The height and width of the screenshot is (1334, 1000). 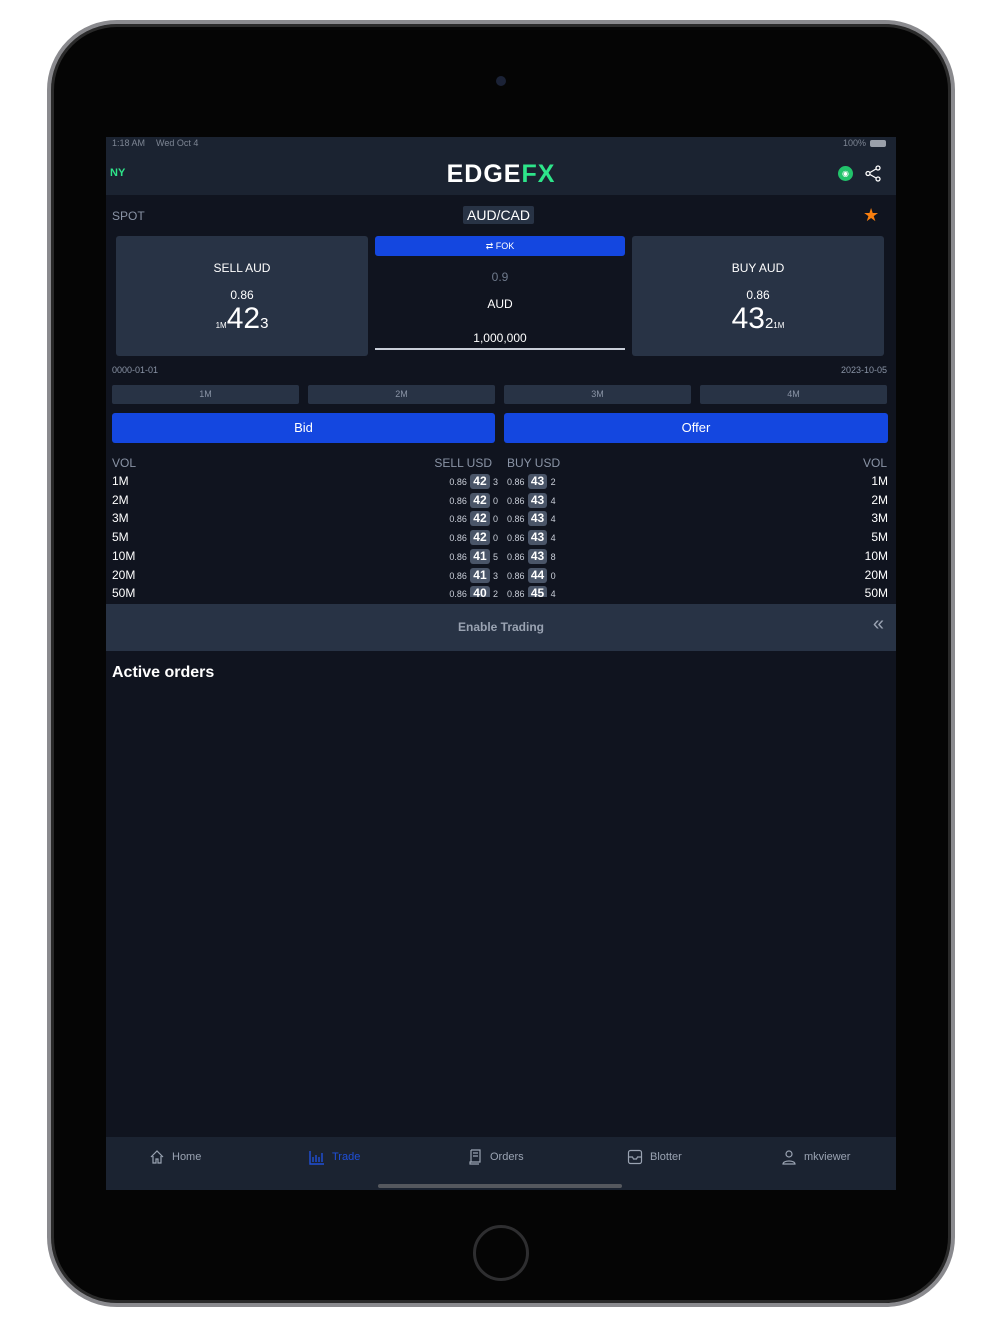 I want to click on ladder-row: 1M 0.86 42 3 0.86 43 2 1M, so click(x=500, y=483).